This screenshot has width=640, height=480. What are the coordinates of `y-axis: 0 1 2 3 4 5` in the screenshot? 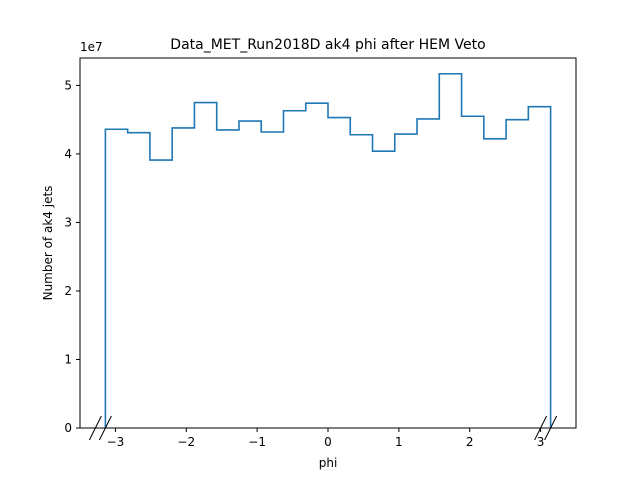 It's located at (72, 256).